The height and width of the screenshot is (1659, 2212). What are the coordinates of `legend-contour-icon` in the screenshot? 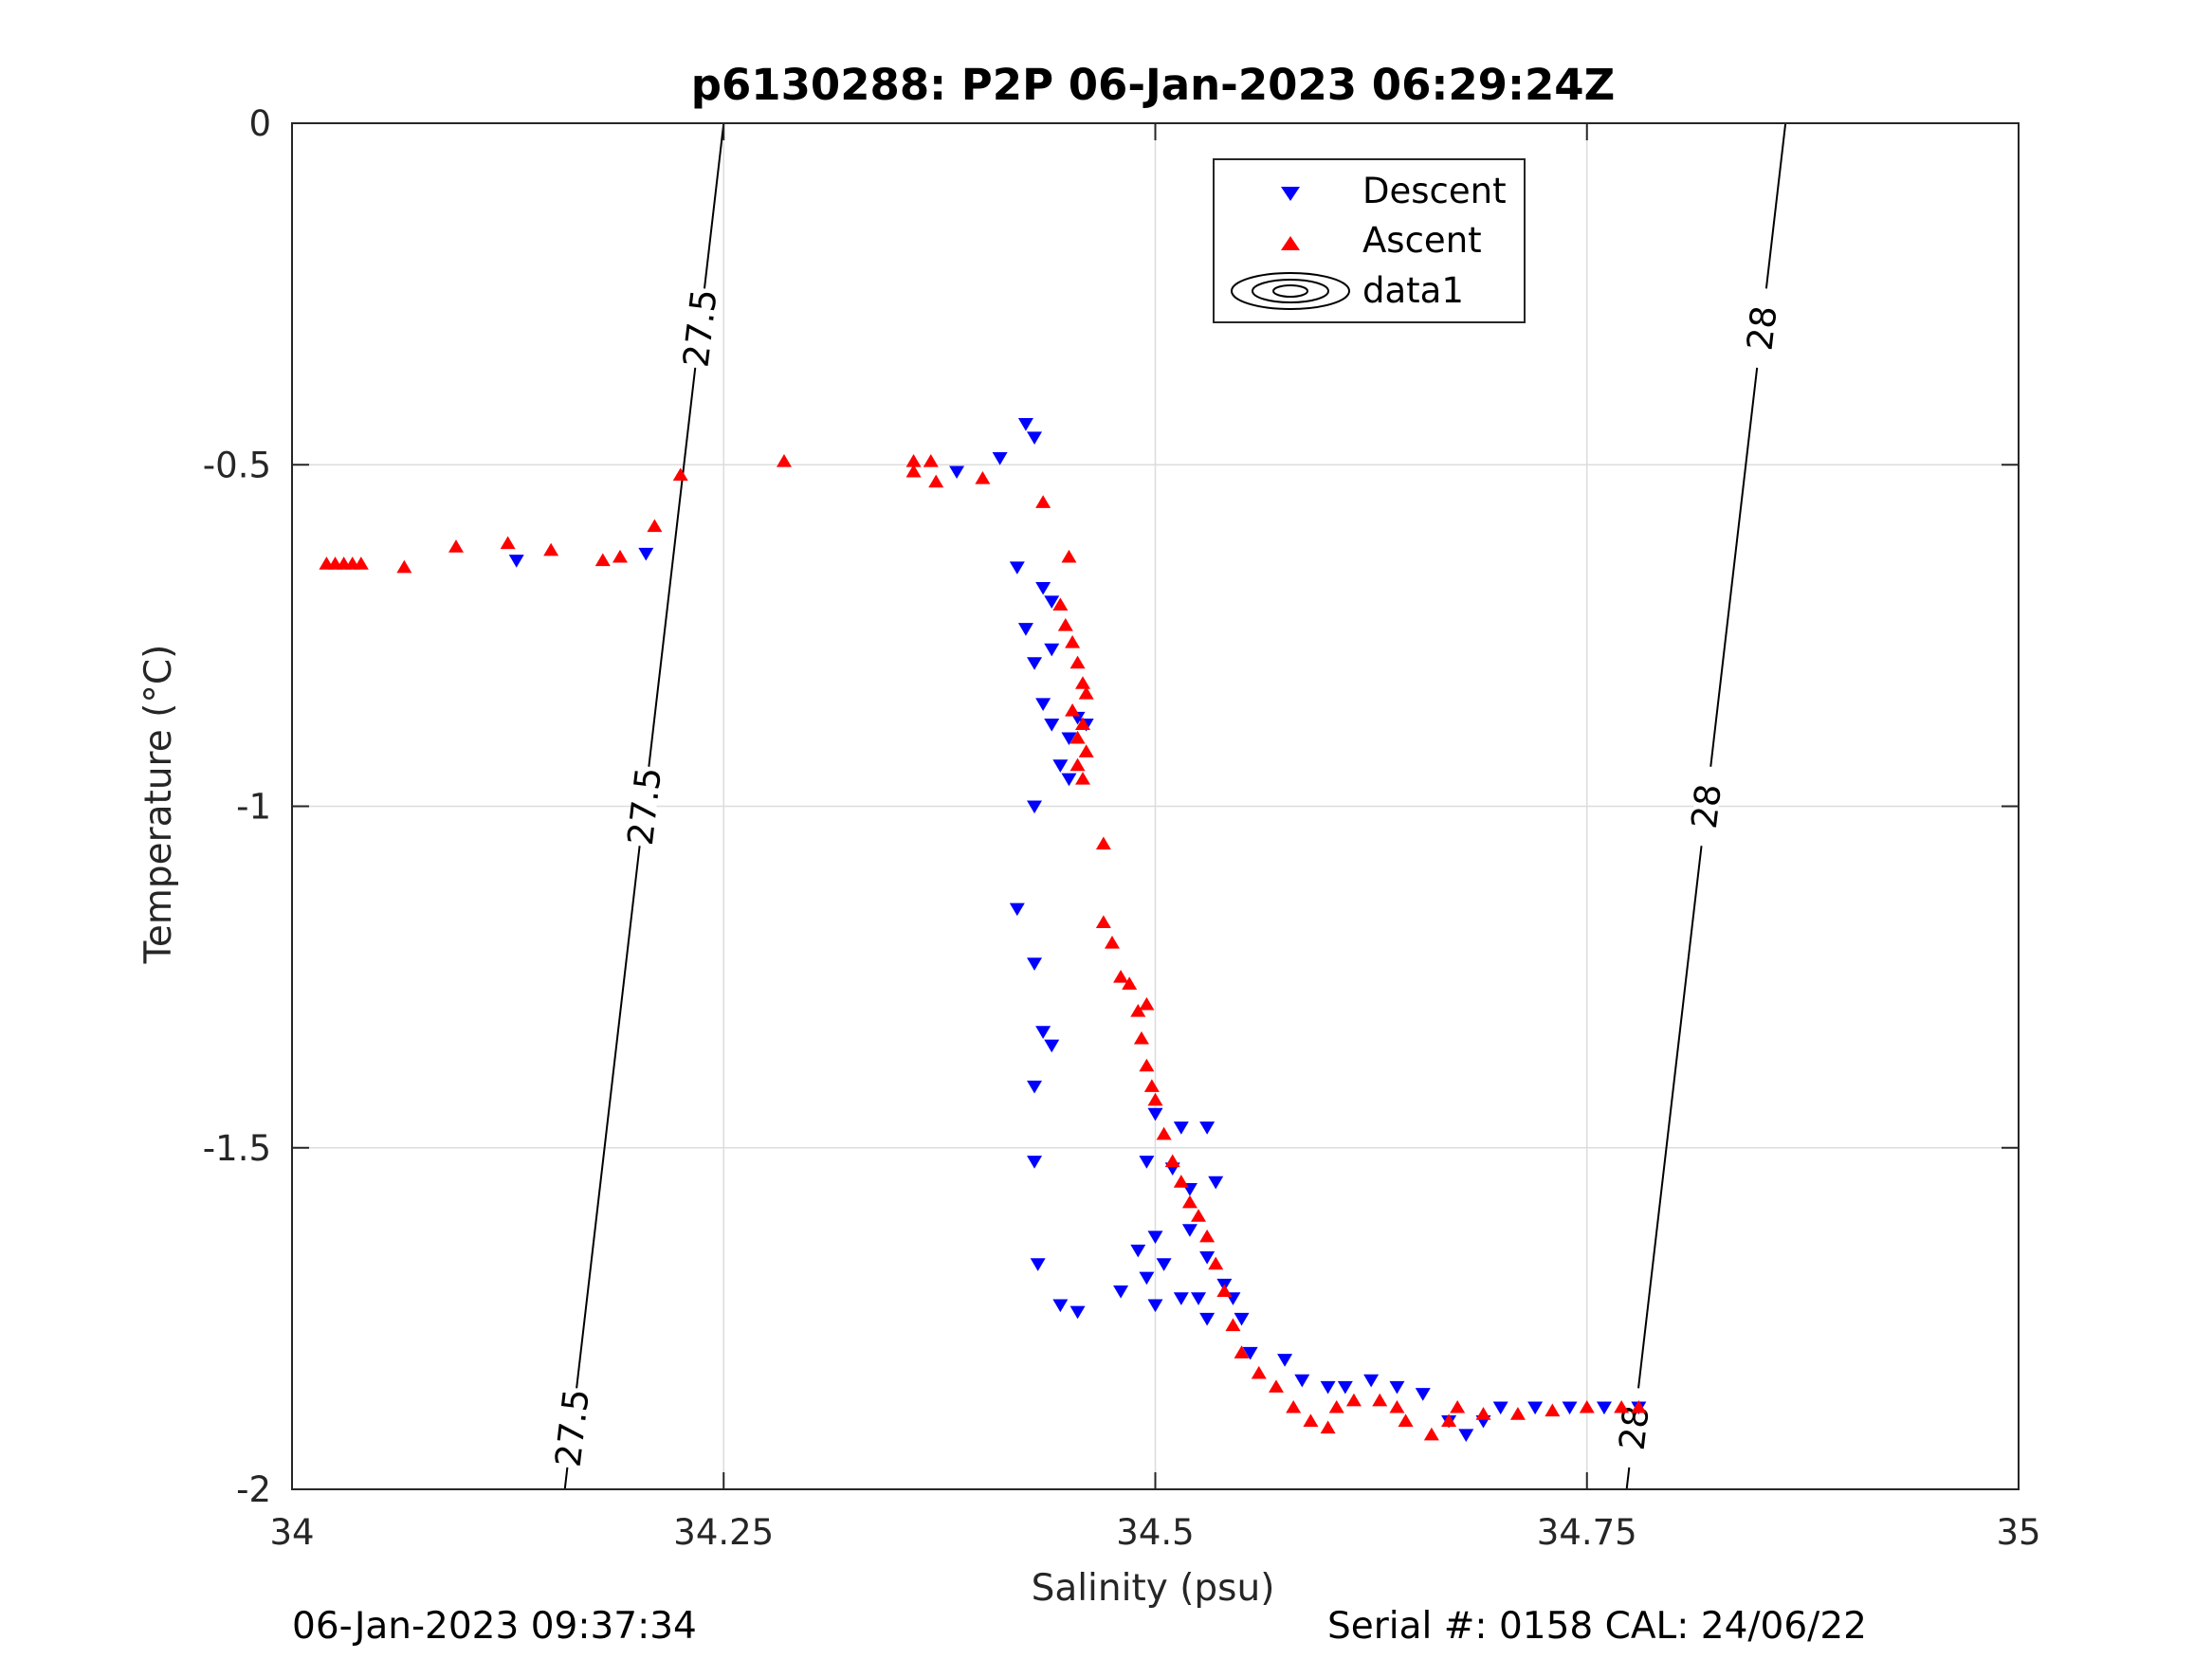 It's located at (1290, 291).